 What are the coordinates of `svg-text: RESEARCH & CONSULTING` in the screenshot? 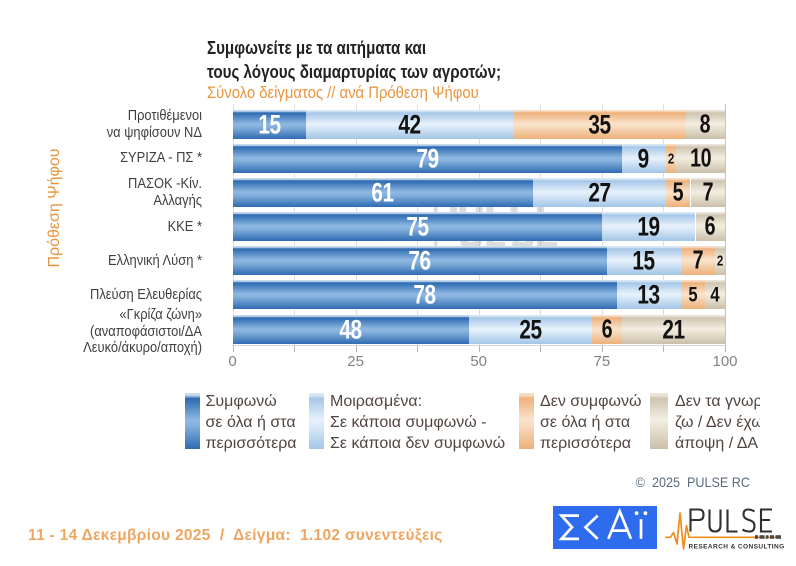 It's located at (737, 547).